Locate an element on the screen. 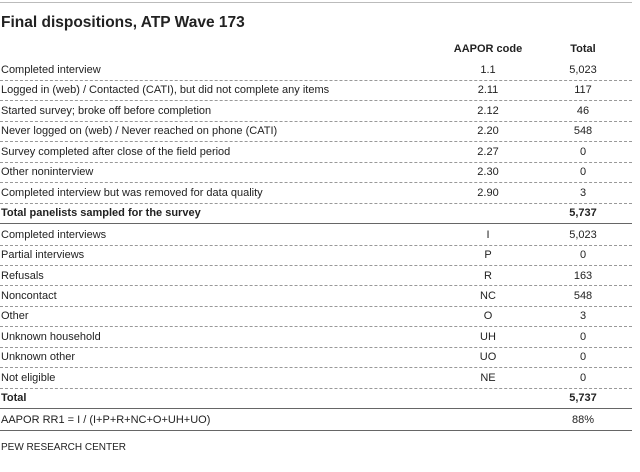  aapor-code: O is located at coordinates (488, 316).